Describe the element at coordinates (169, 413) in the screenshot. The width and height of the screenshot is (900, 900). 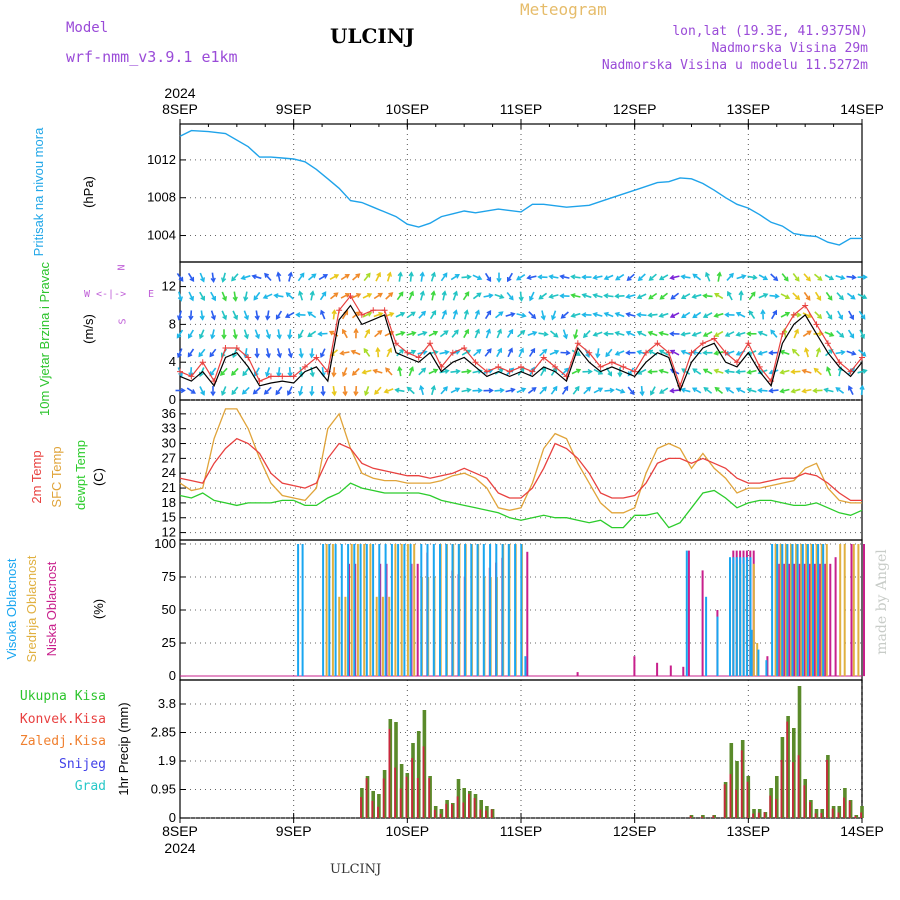
I see `ytick-label: 36` at that location.